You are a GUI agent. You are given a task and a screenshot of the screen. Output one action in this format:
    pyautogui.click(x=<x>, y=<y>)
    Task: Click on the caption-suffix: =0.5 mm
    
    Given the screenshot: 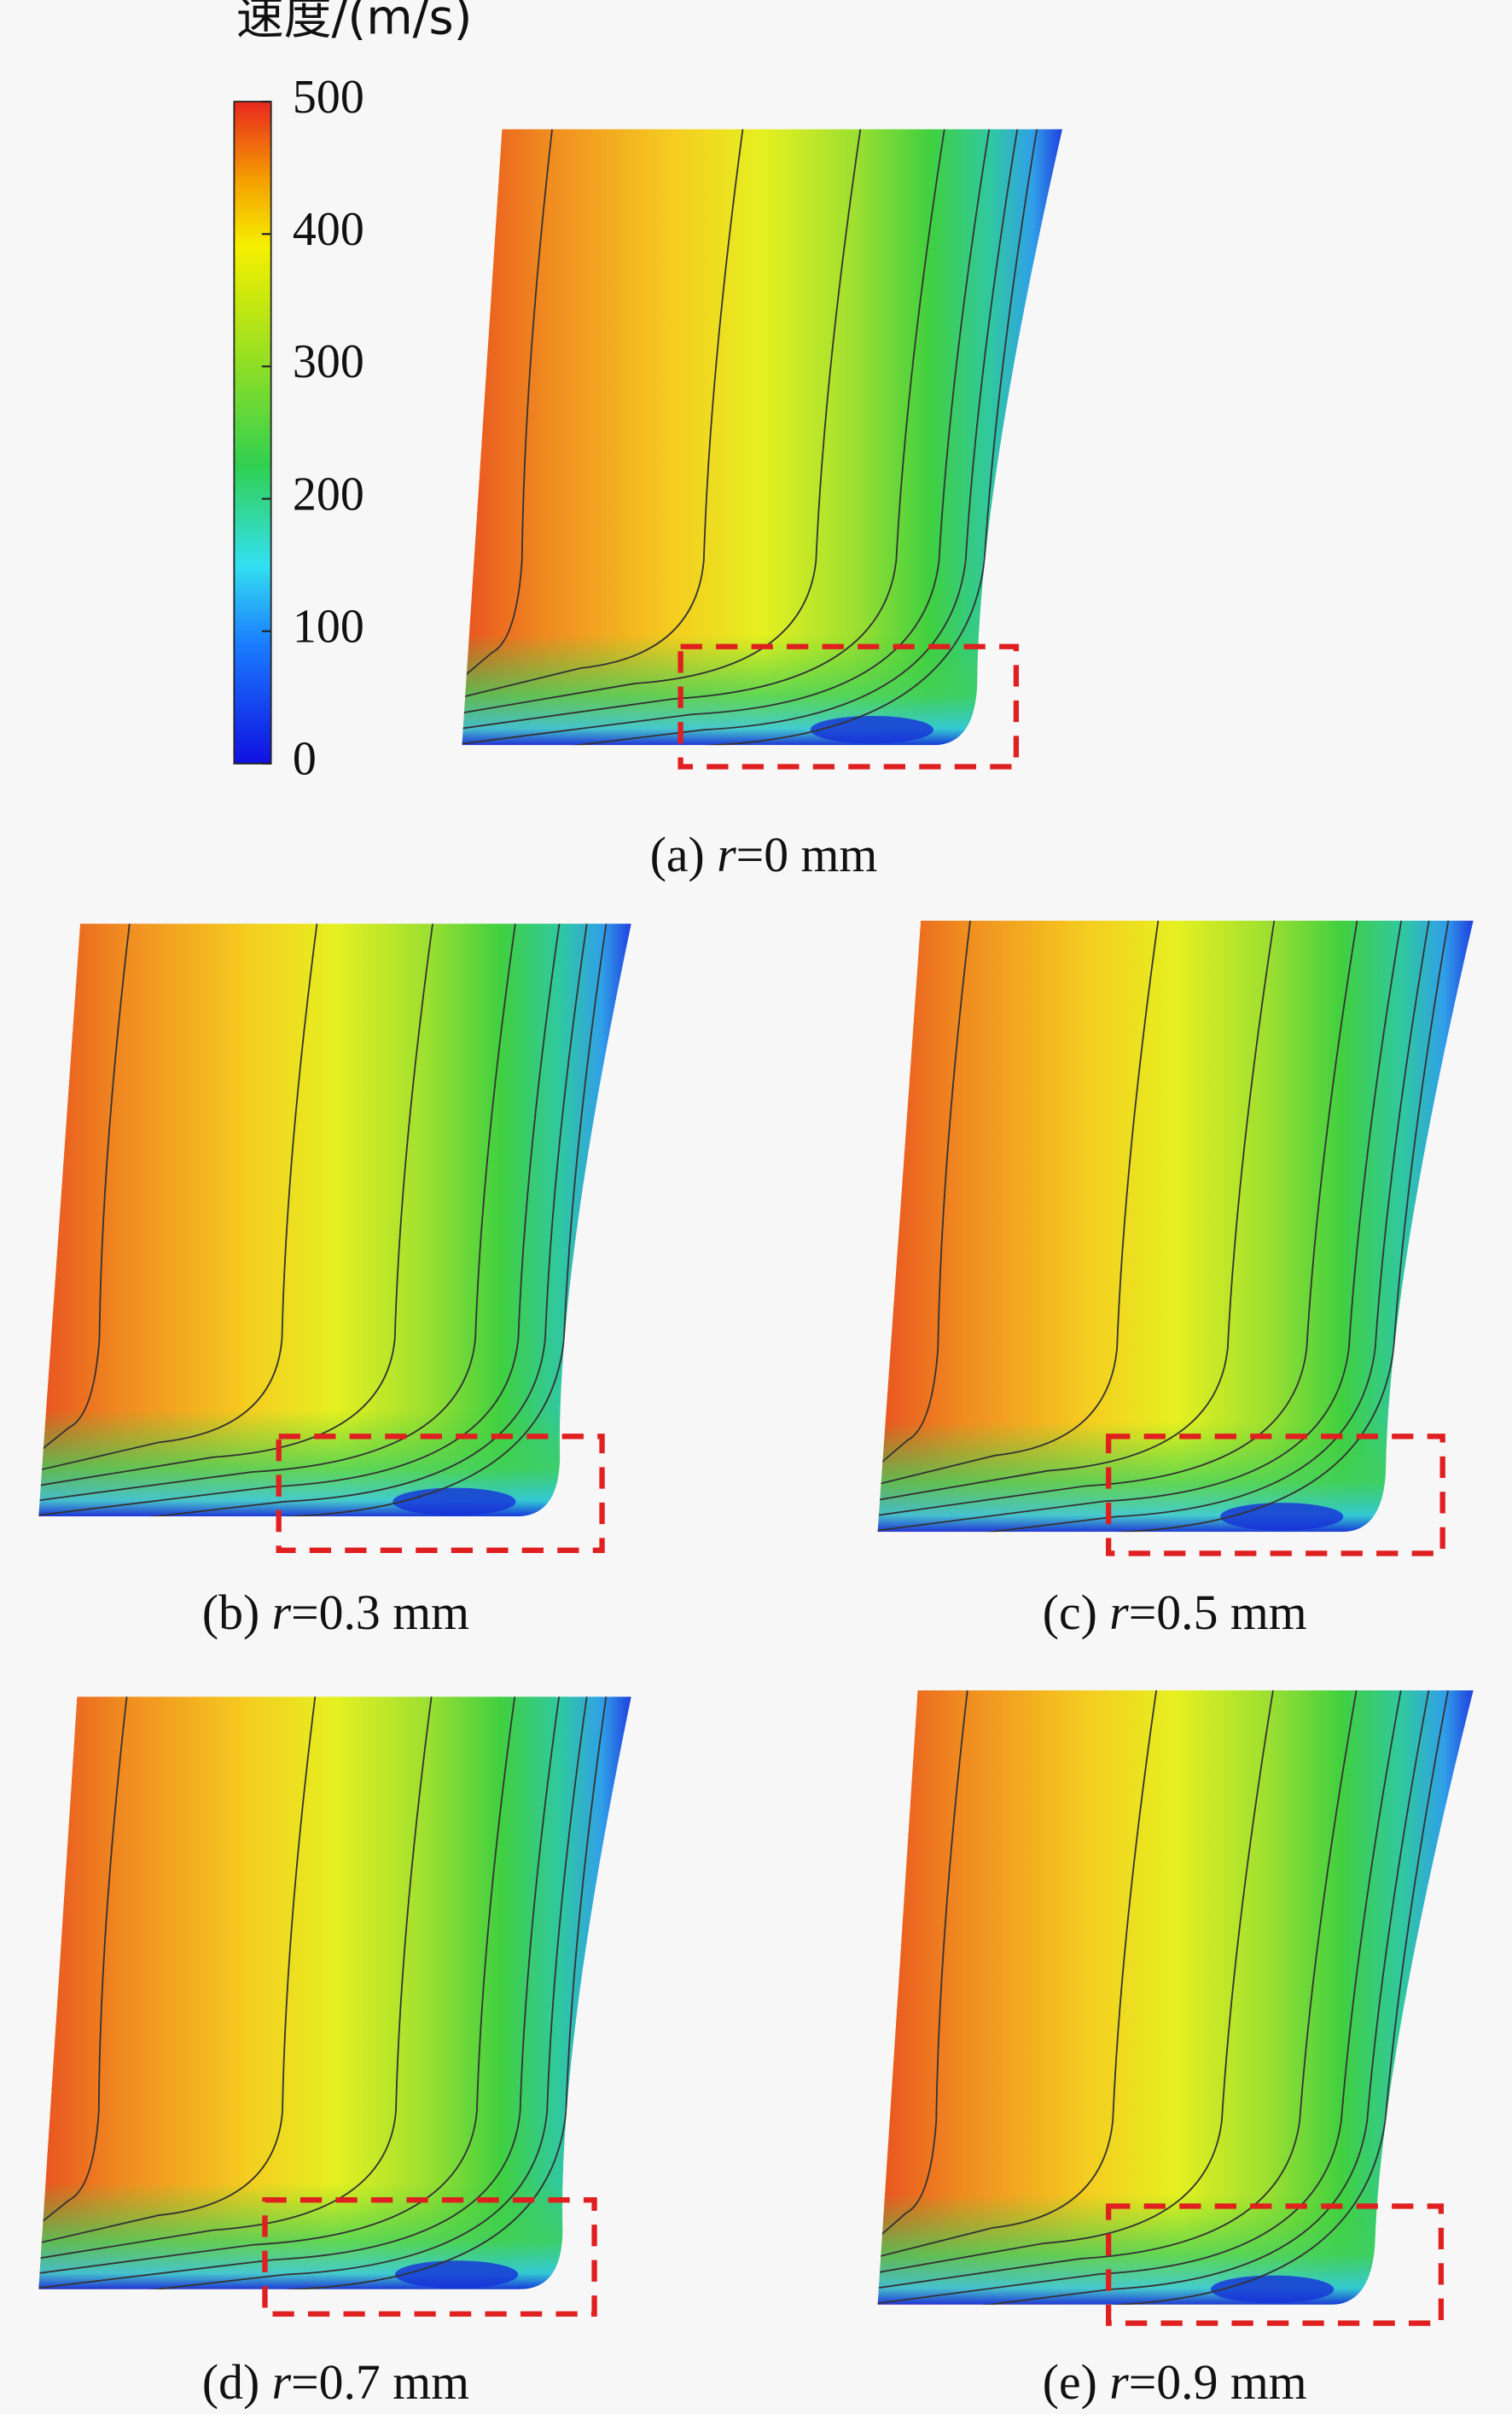 What is the action you would take?
    pyautogui.click(x=1218, y=1613)
    